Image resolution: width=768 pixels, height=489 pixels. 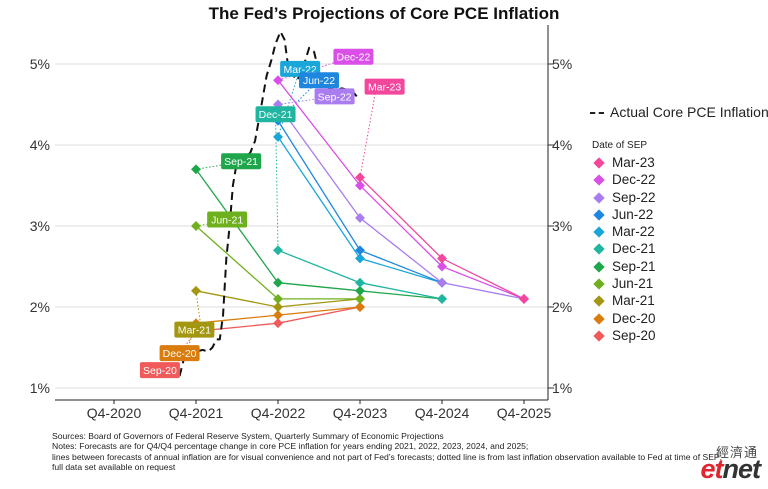 I want to click on legend-actual-label: Actual Core PCE Inflation, so click(x=689, y=112).